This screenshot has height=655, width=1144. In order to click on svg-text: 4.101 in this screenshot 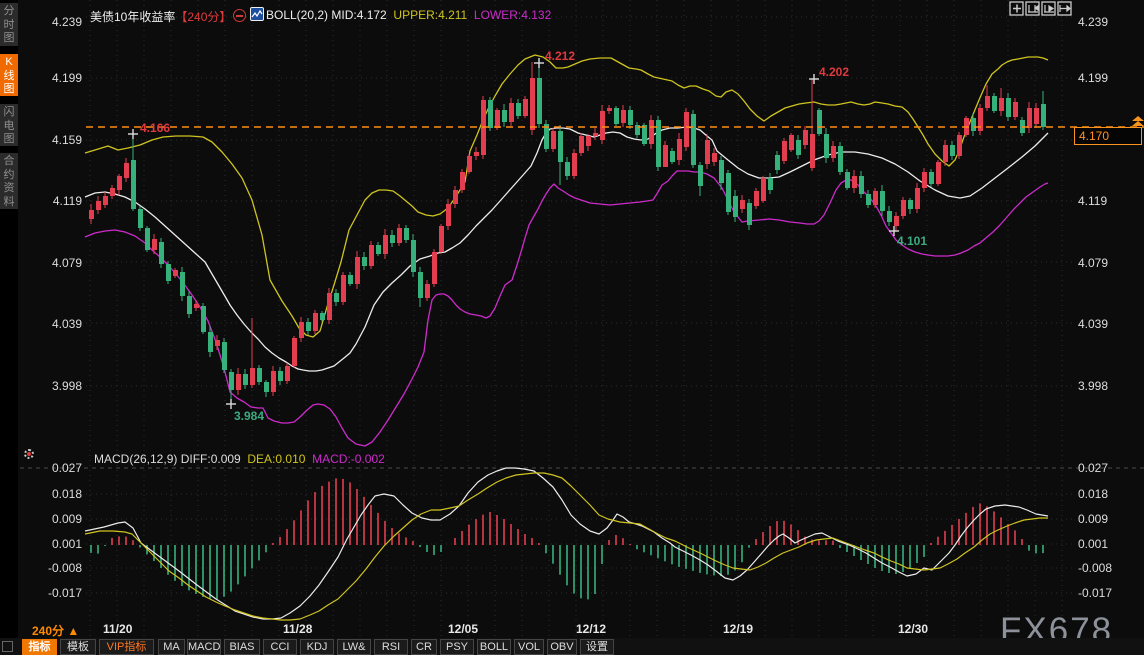, I will do `click(912, 241)`.